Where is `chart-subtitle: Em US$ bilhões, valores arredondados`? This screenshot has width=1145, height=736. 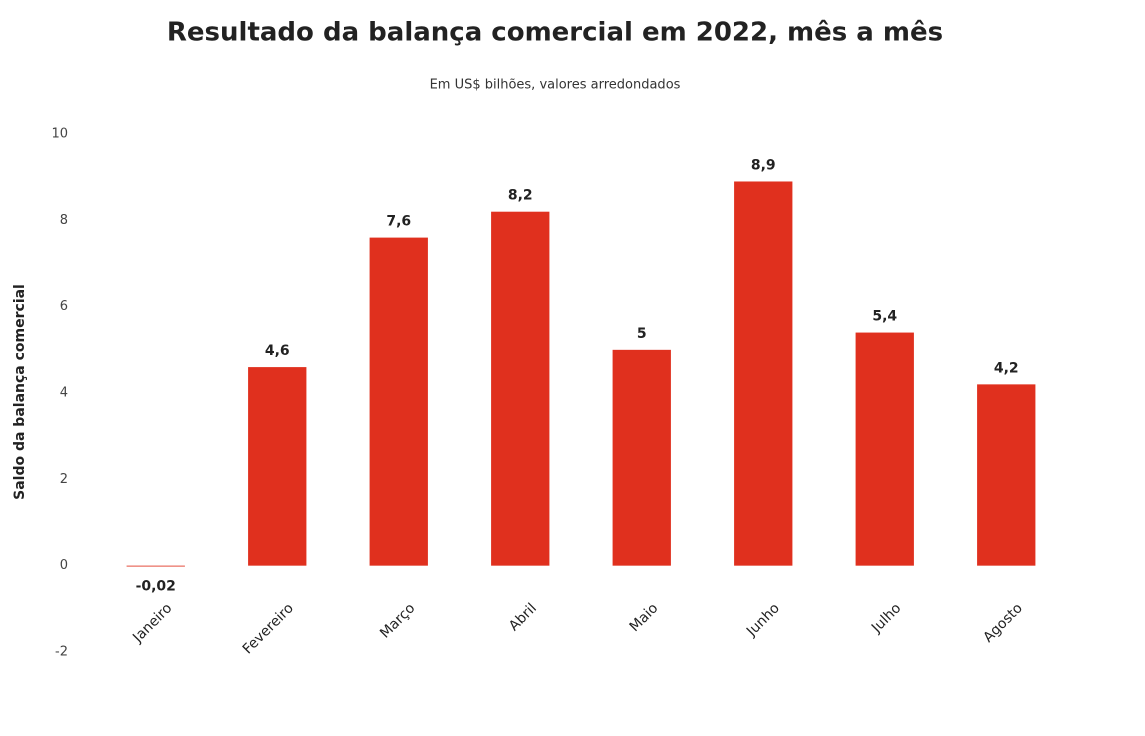
chart-subtitle: Em US$ bilhões, valores arredondados is located at coordinates (555, 85).